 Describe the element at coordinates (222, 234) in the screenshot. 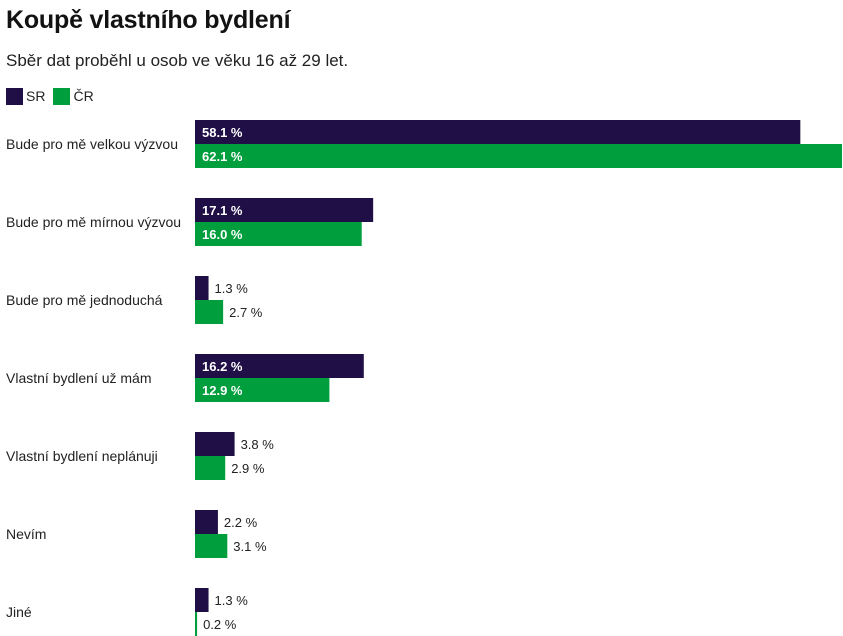

I see `value-label-cr-bude-pro-me-mirnou-vyzvou: 16.0 %` at that location.